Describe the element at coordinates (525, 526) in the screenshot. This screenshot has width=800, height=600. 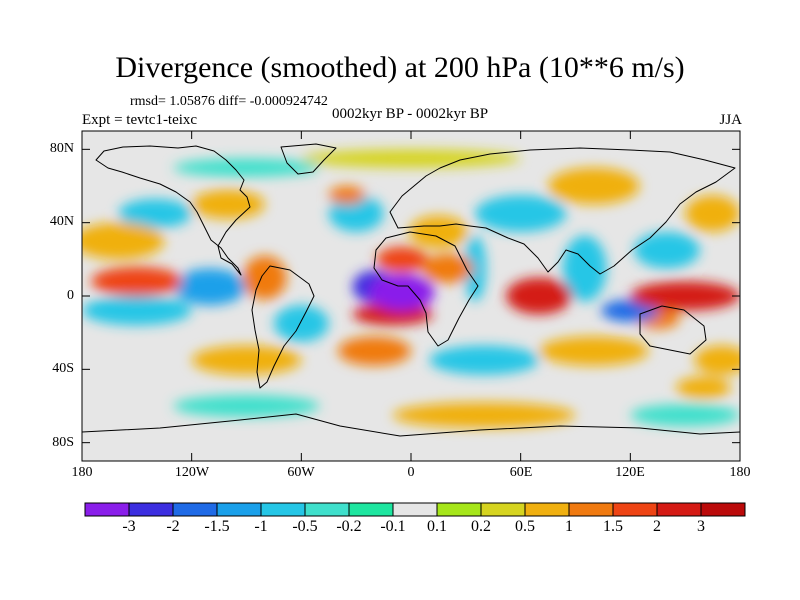
I see `colorbar-label: 0.5` at that location.